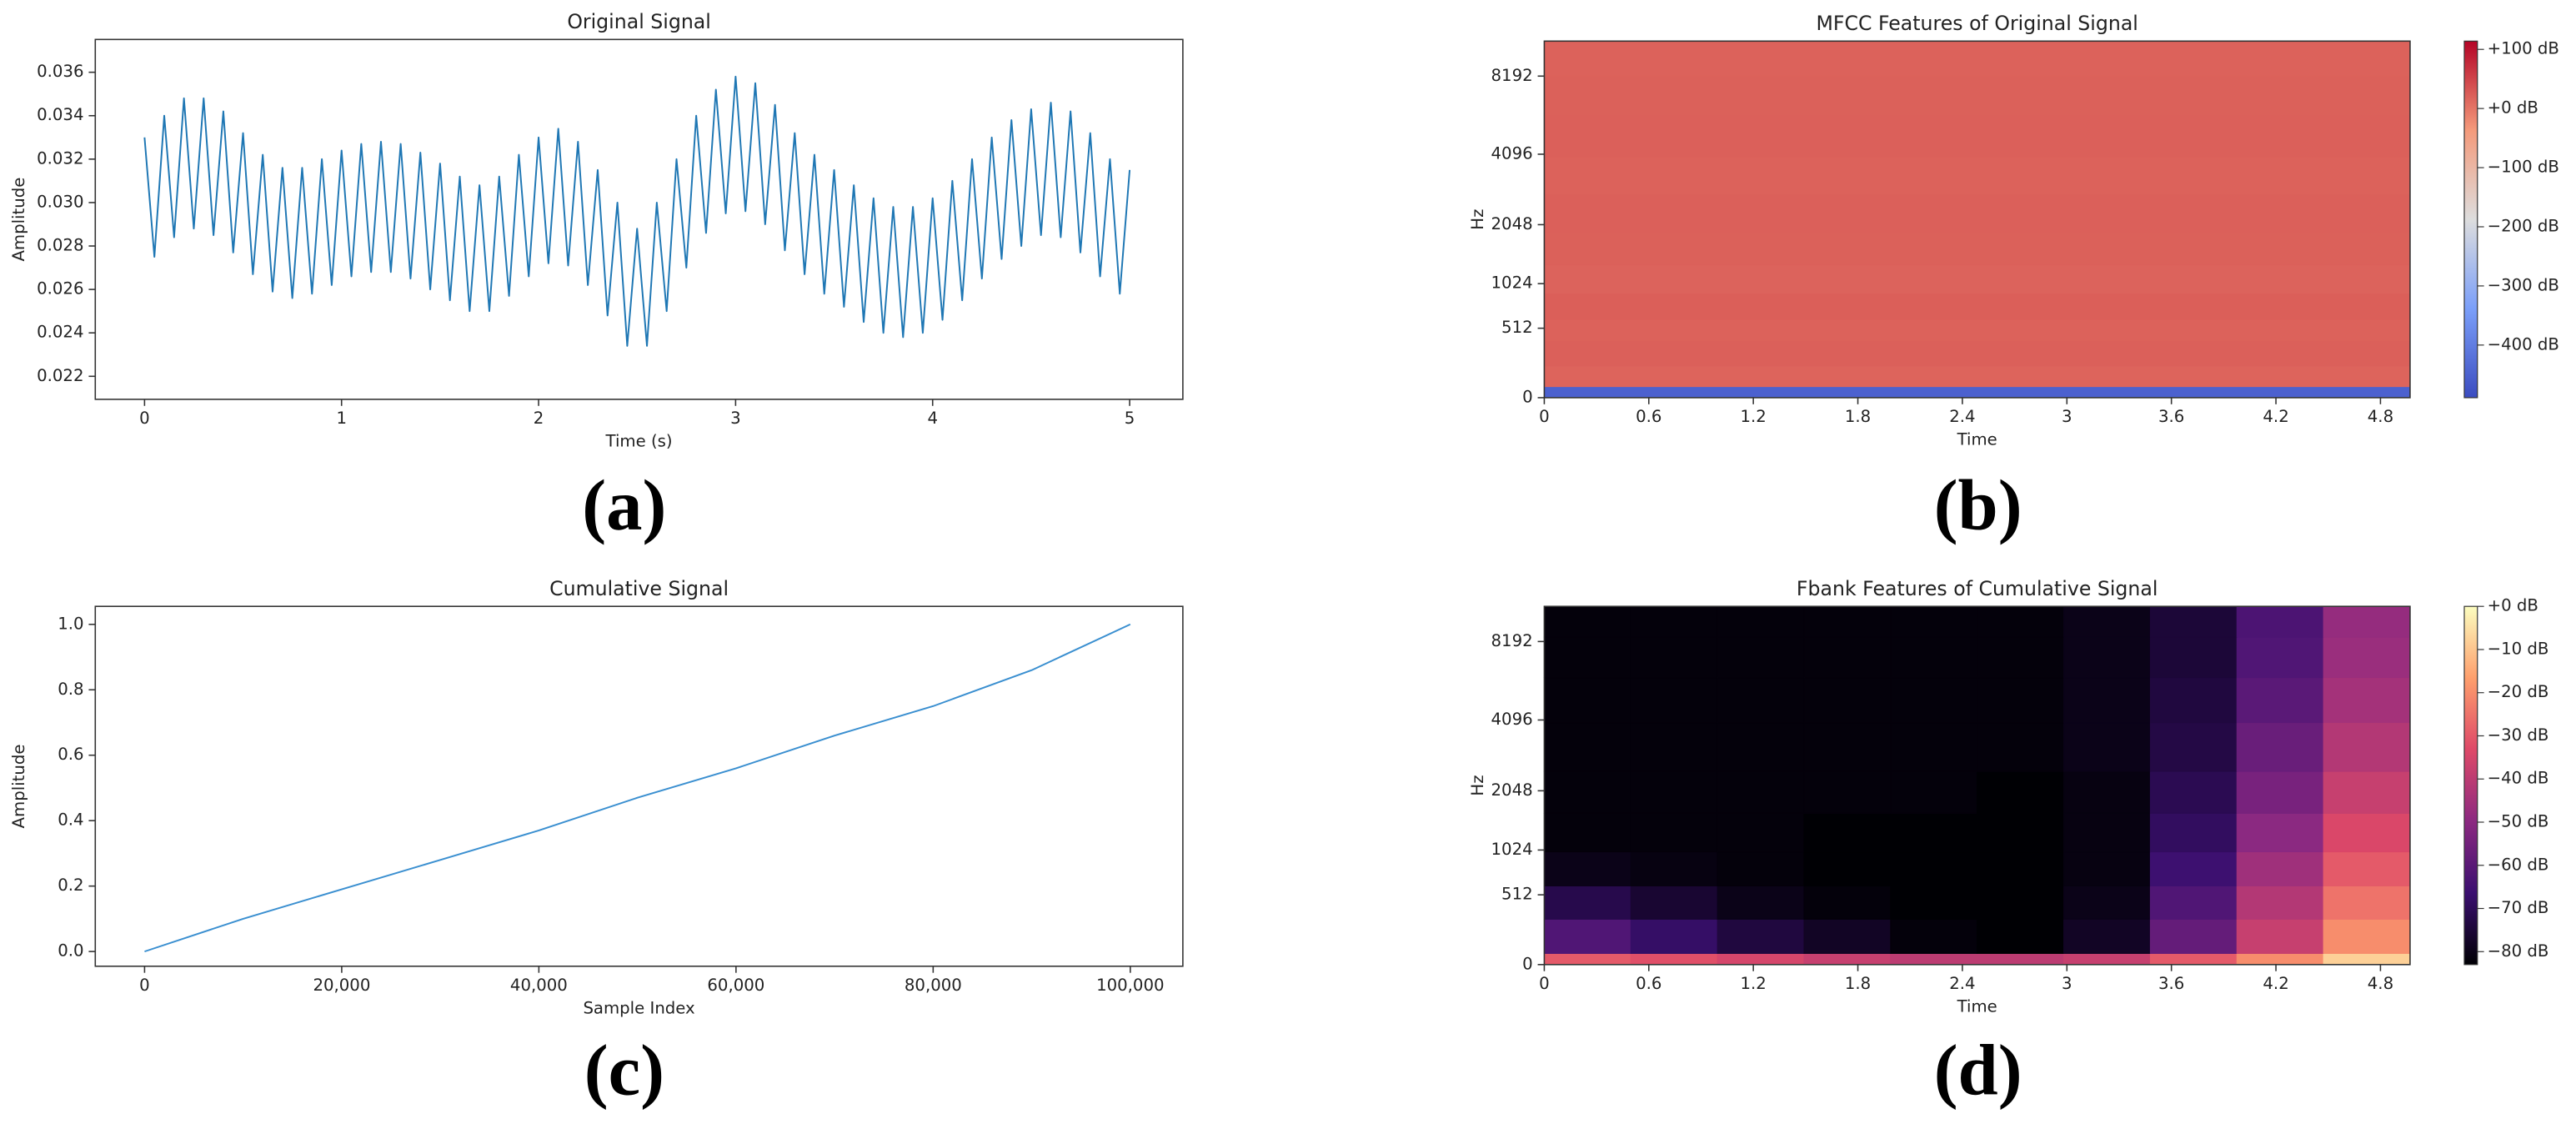  Describe the element at coordinates (60, 289) in the screenshot. I see `y-tick-label: 0.026` at that location.